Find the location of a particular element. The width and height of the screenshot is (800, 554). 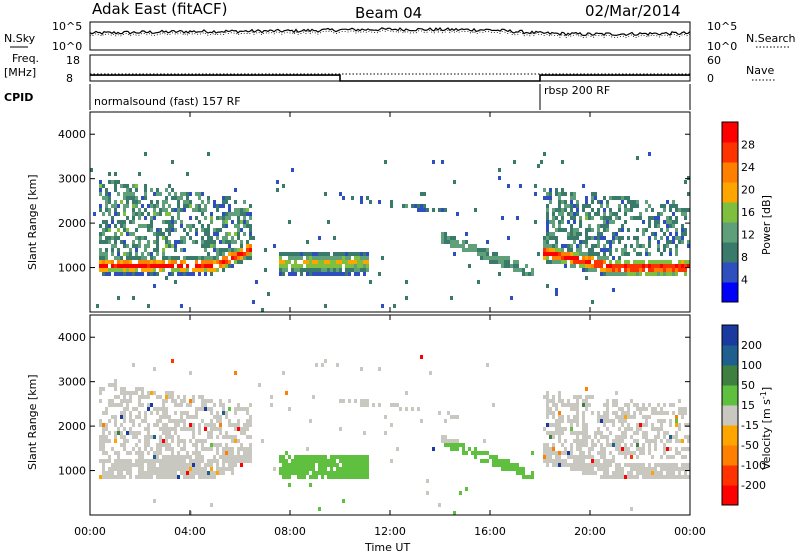

nsky-tick-bottom: 10^0 is located at coordinates (67, 46).